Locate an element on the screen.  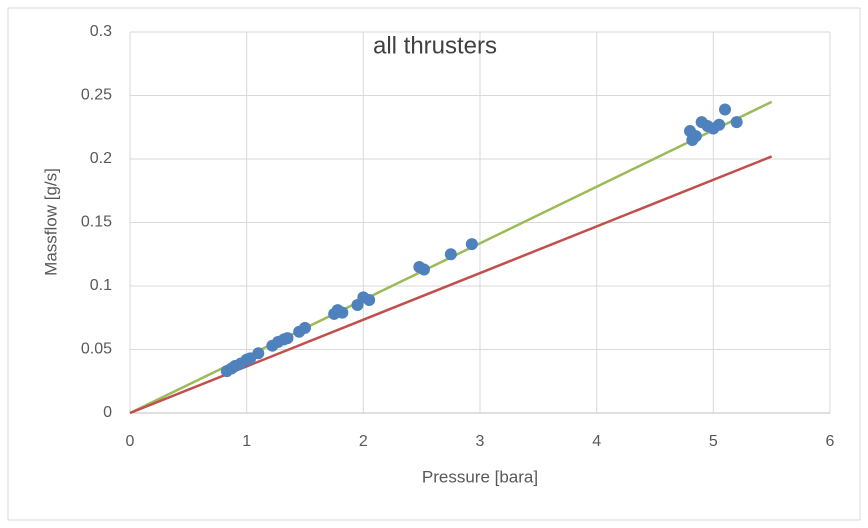
y-tick-label: 0.3 is located at coordinates (101, 31).